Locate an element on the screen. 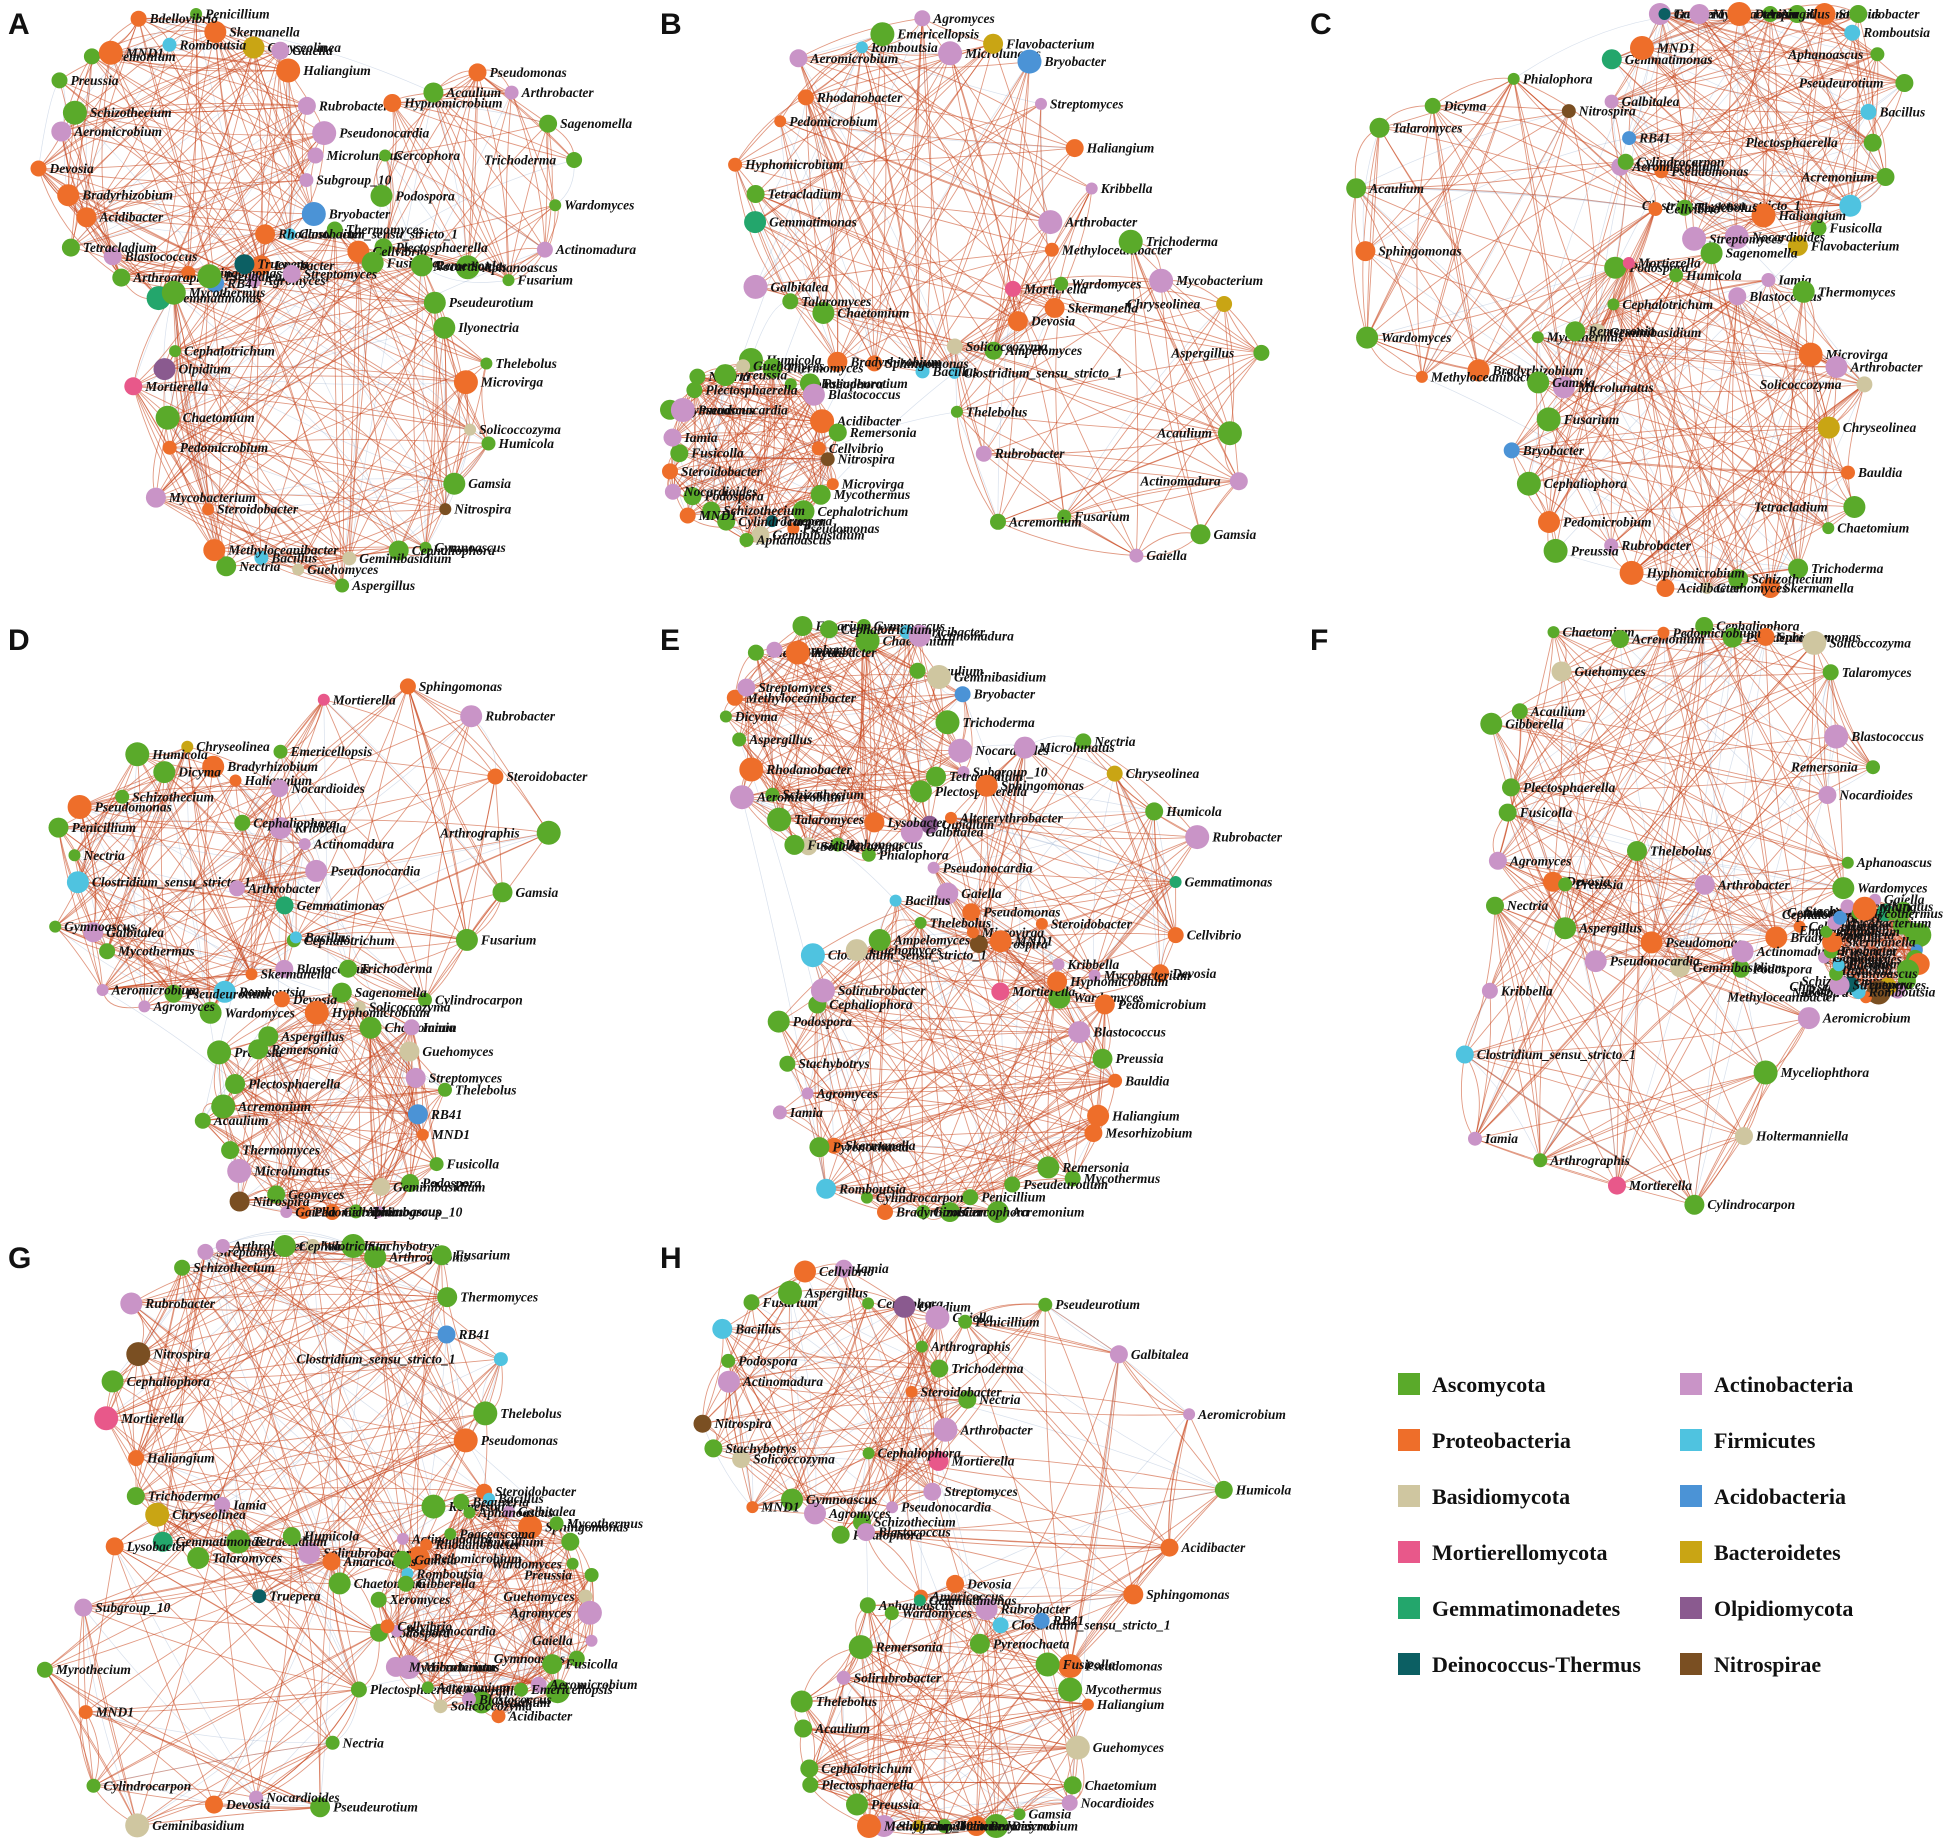 This screenshot has height=1838, width=1950. node-label: Bradyrhizobium is located at coordinates (272, 766).